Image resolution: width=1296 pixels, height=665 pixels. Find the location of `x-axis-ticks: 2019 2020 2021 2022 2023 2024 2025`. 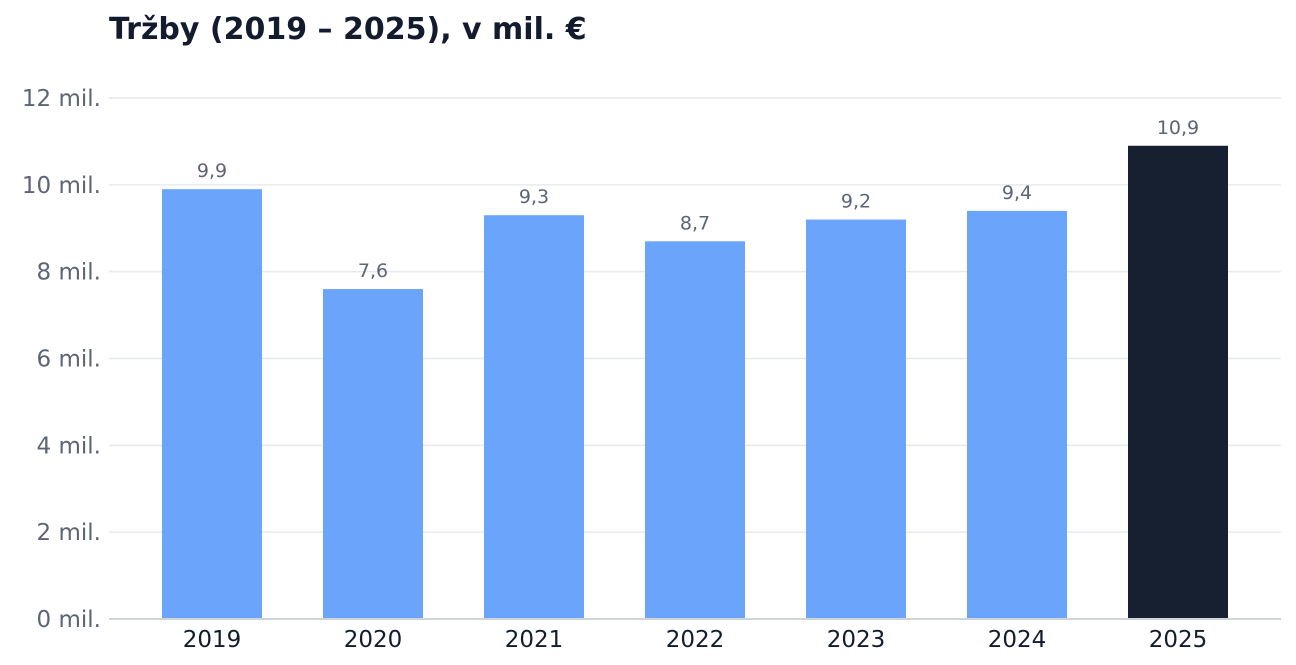

x-axis-ticks: 2019 2020 2021 2022 2023 2024 2025 is located at coordinates (695, 640).